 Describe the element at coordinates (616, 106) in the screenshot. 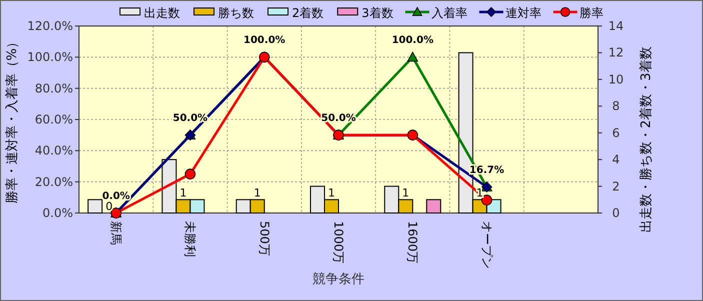

I see `y2-tick-label: 8` at that location.